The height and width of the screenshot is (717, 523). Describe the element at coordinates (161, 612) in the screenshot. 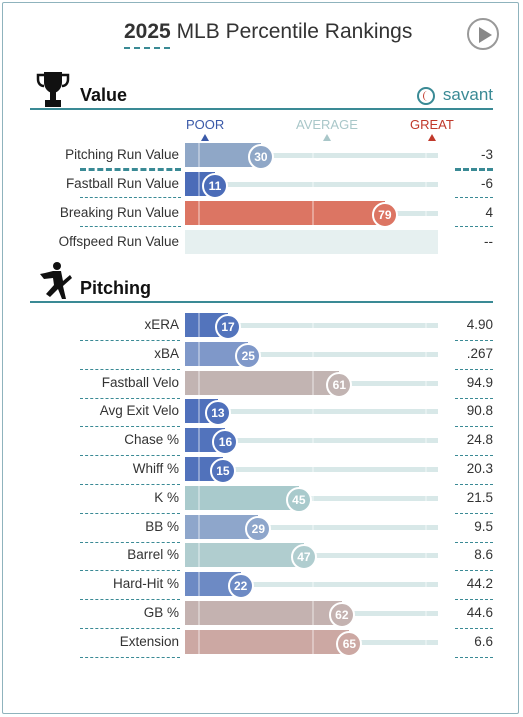

I see `metric-label: GB %` at that location.